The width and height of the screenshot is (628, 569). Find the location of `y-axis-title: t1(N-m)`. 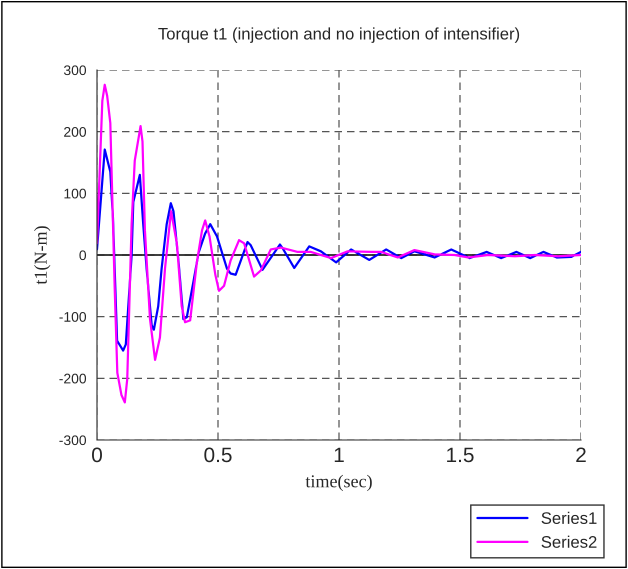

y-axis-title: t1(N-m) is located at coordinates (42, 255).